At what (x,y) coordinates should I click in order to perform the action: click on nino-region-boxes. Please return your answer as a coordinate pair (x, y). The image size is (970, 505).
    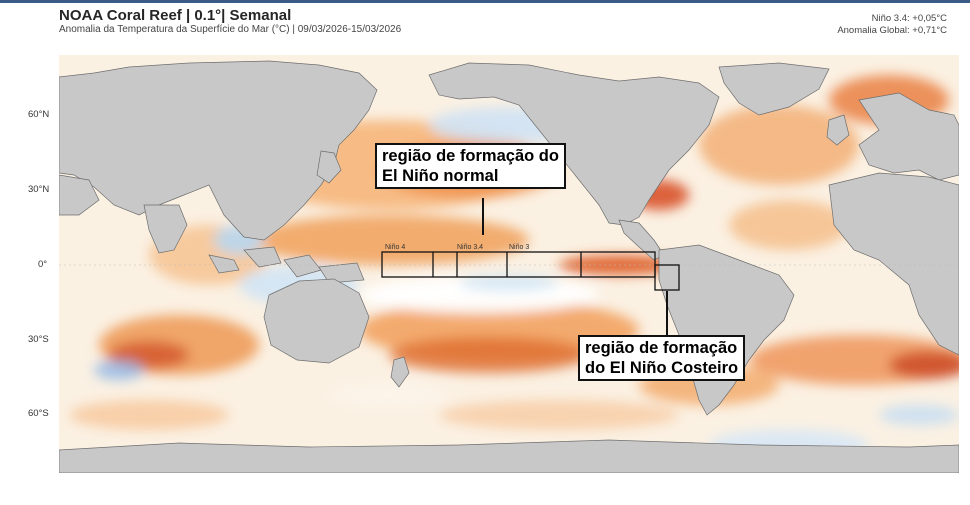
    Looking at the image, I should click on (530, 271).